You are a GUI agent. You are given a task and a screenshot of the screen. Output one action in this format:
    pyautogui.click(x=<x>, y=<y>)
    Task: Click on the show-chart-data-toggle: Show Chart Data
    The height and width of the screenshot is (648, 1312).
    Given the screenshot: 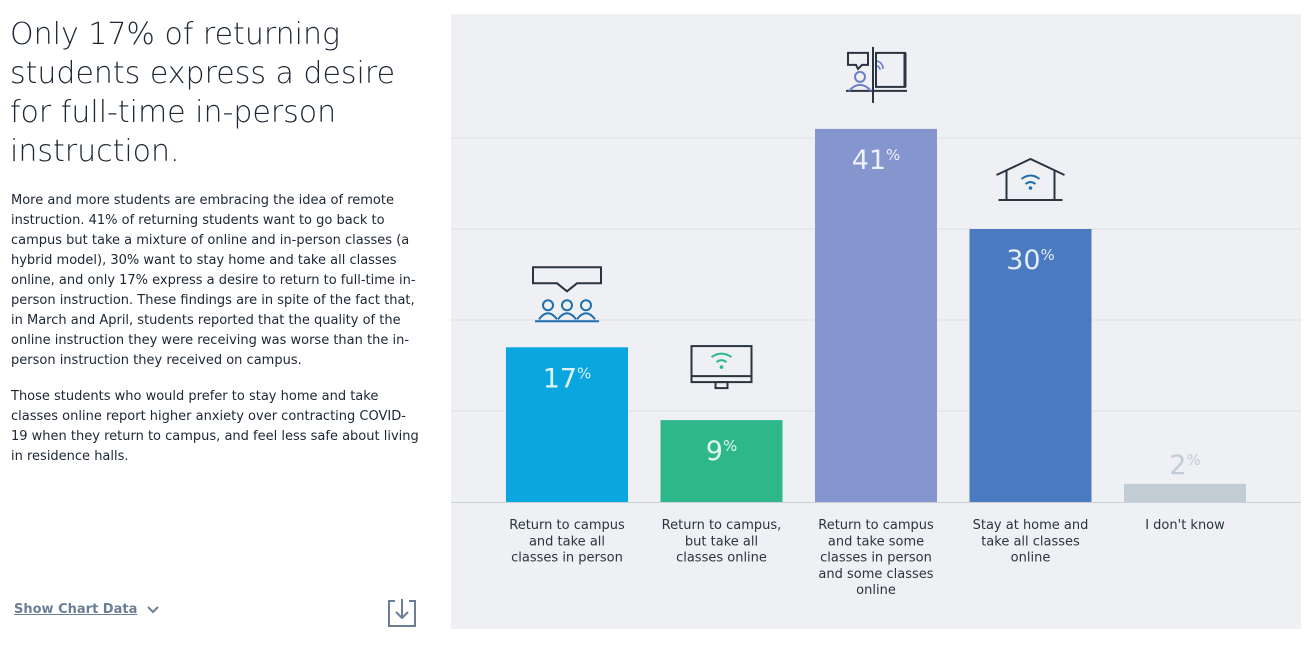 What is the action you would take?
    pyautogui.click(x=87, y=609)
    